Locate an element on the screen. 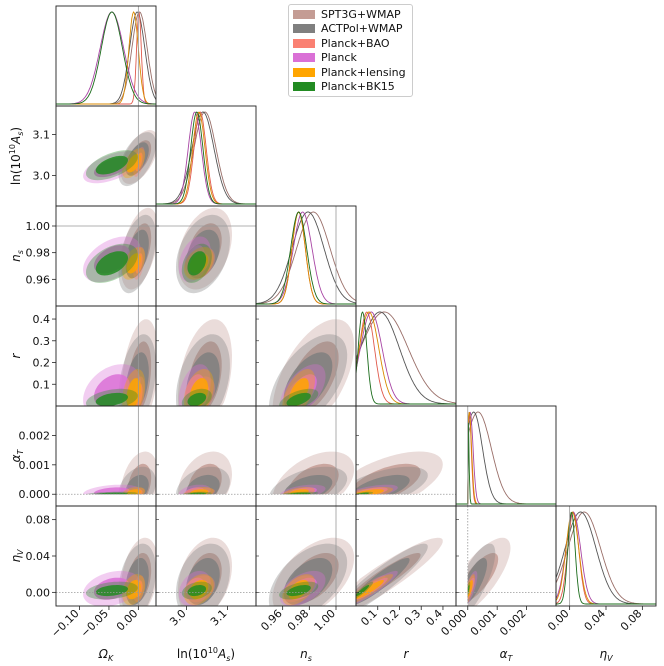 The image size is (664, 666). y-tick-label: 0.00 is located at coordinates (38, 592).